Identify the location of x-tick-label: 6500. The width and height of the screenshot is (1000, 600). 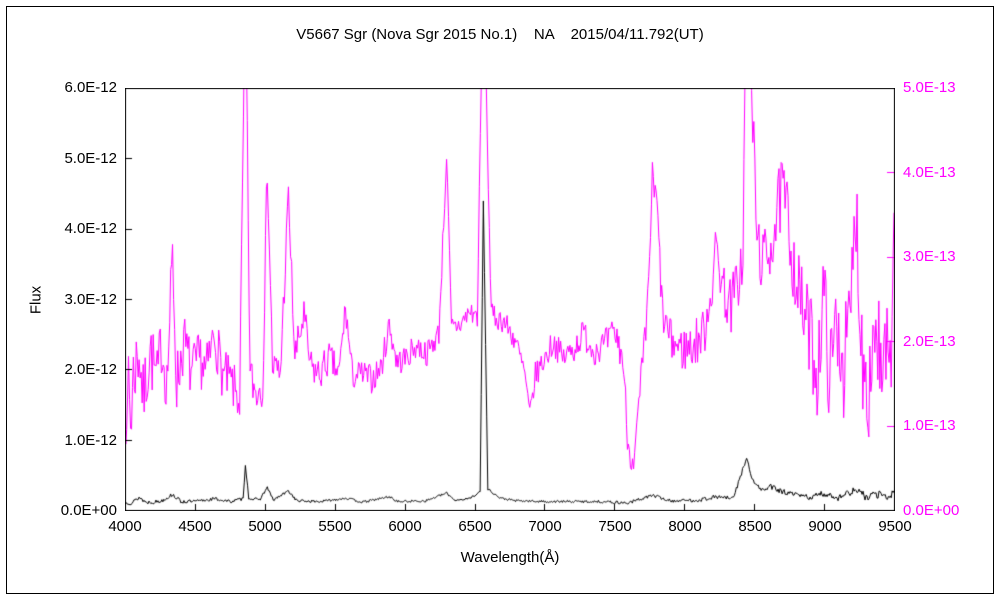
(475, 526).